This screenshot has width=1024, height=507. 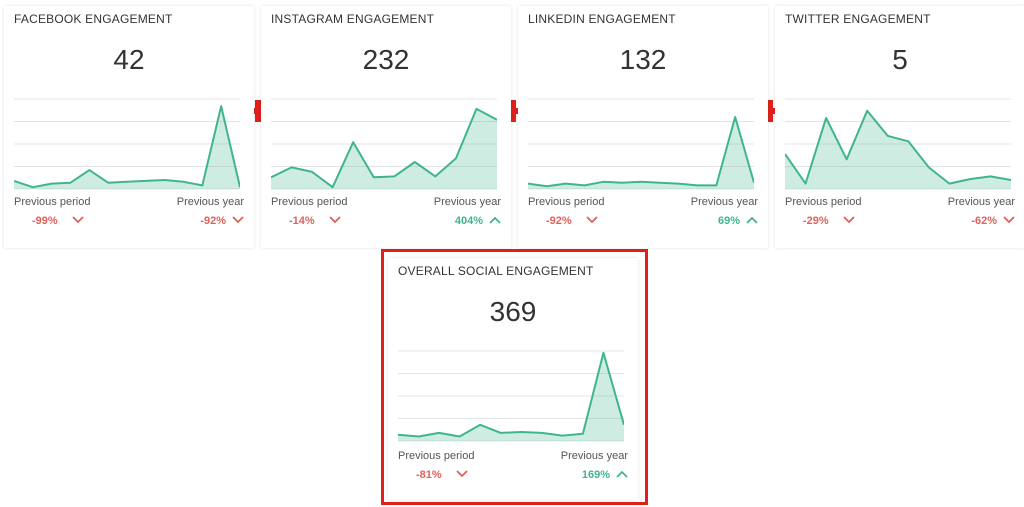 What do you see at coordinates (353, 19) in the screenshot?
I see `widget-title: INSTAGRAM ENGAGEMENT` at bounding box center [353, 19].